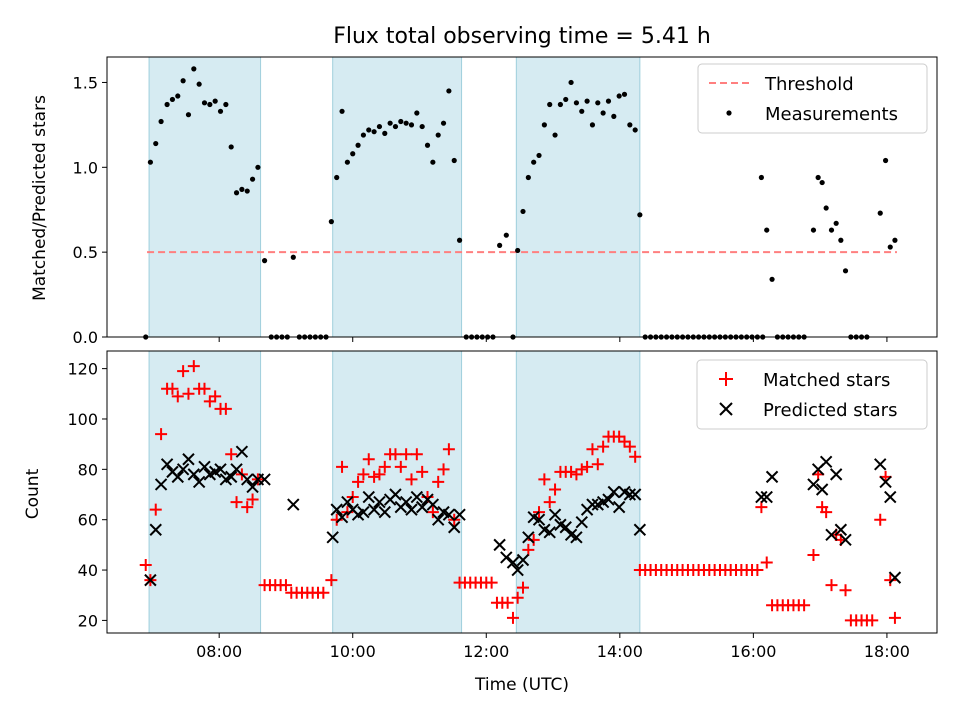  What do you see at coordinates (33, 493) in the screenshot?
I see `bottom-y-axis-label: Count` at bounding box center [33, 493].